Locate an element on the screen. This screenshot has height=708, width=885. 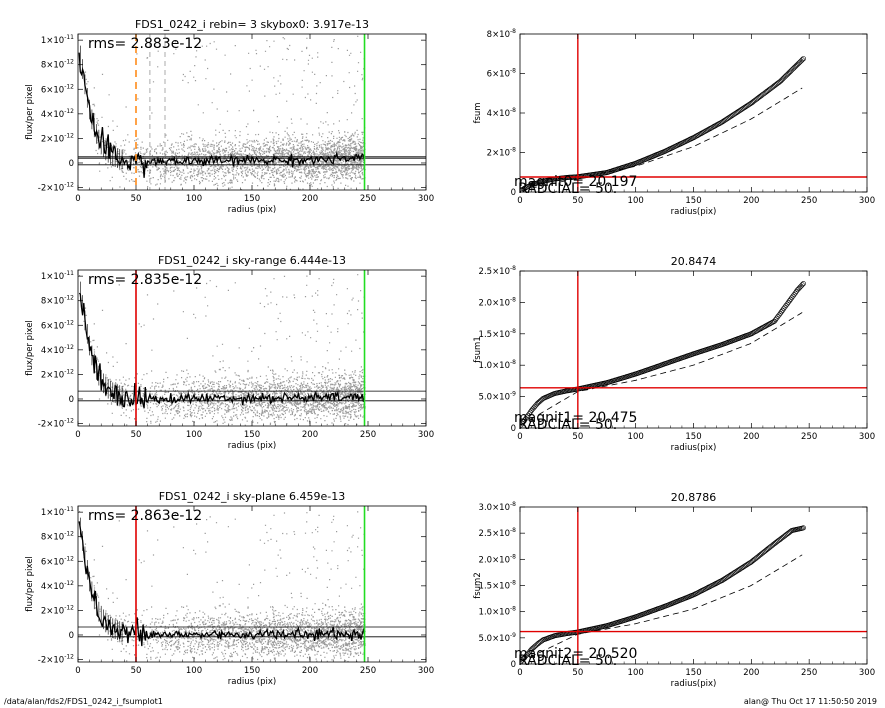
y-tick-label: 6×10⁻⁸ is located at coordinates (502, 74).